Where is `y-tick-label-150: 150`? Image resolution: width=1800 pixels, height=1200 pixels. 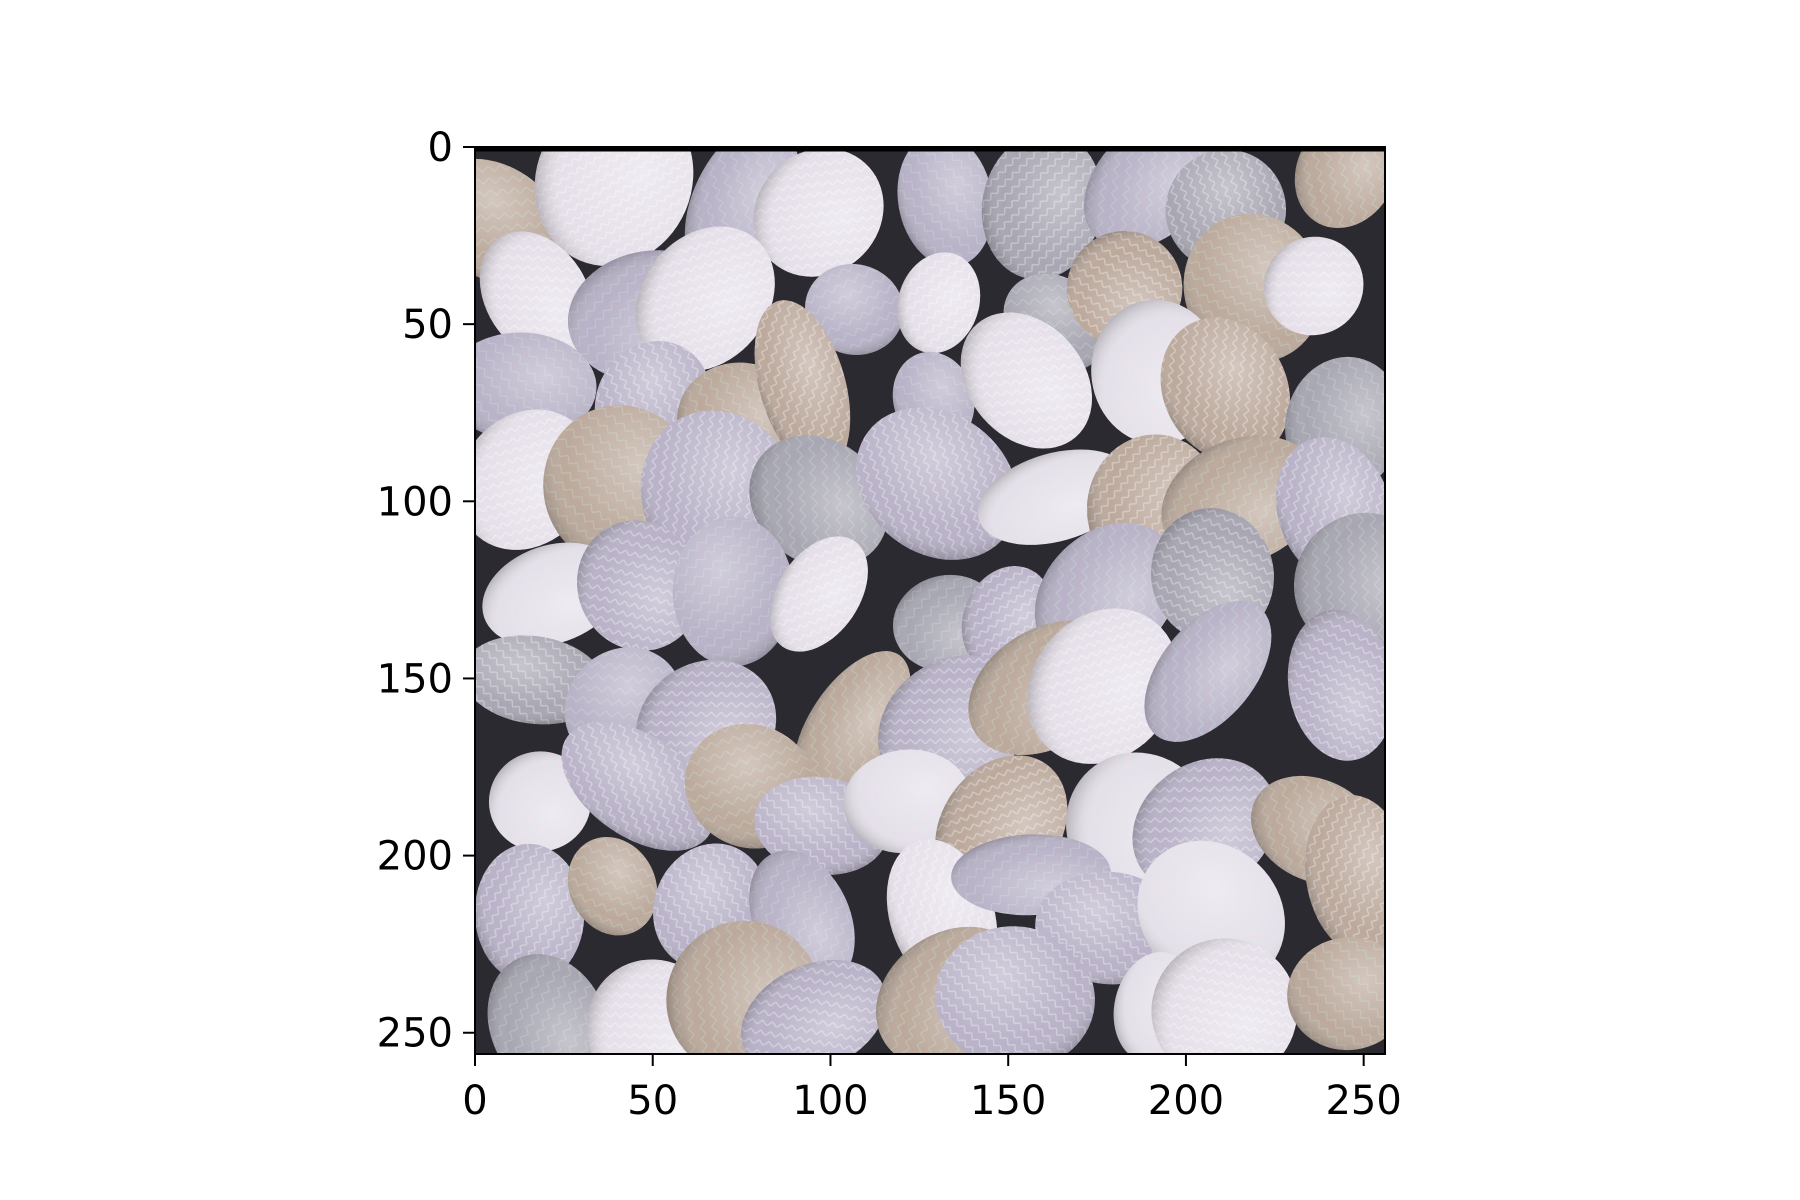 y-tick-label-150: 150 is located at coordinates (415, 679).